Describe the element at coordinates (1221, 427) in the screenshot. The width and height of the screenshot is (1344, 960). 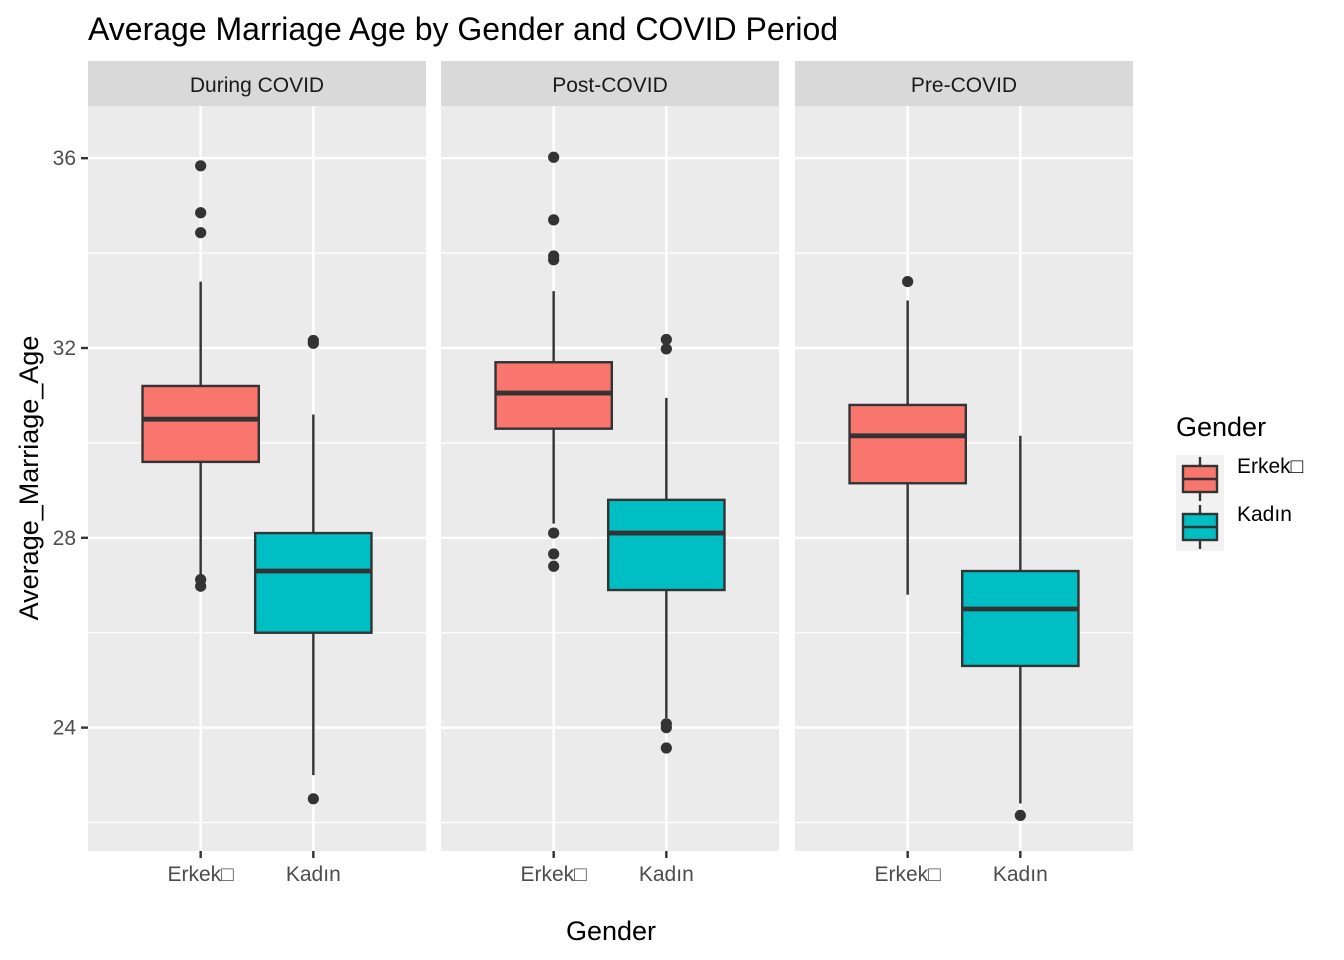
I see `legend-title: Gender` at that location.